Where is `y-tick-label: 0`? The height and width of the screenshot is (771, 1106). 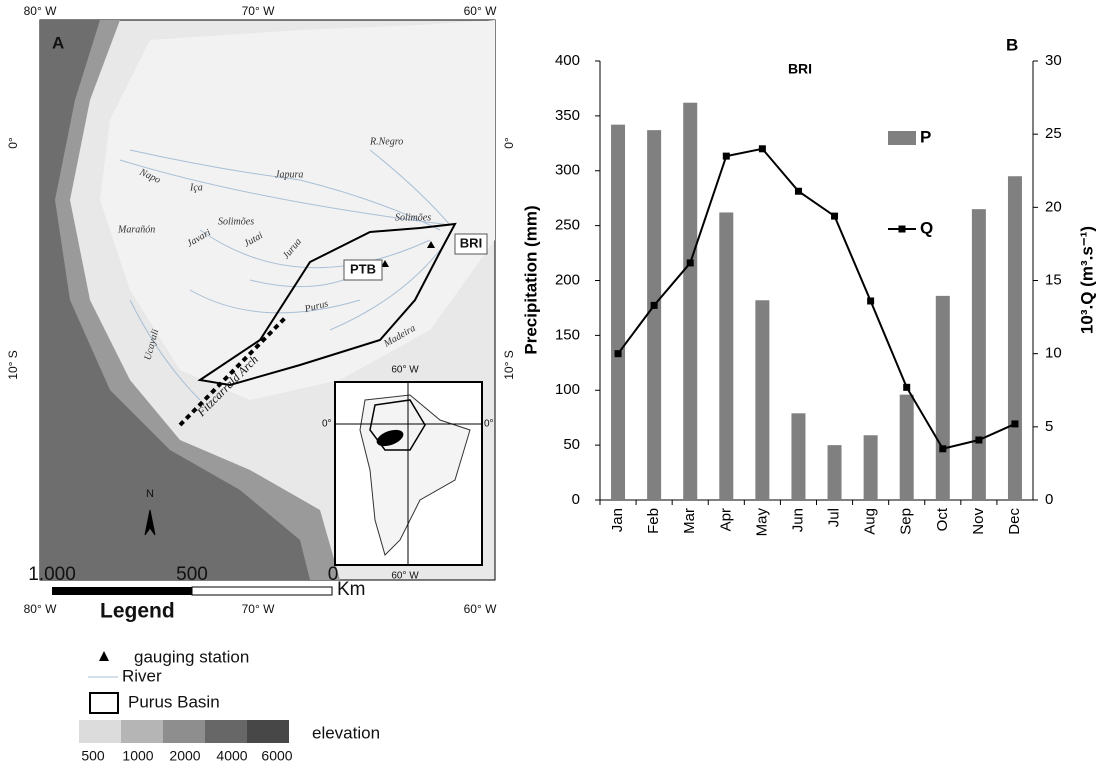 y-tick-label: 0 is located at coordinates (576, 499).